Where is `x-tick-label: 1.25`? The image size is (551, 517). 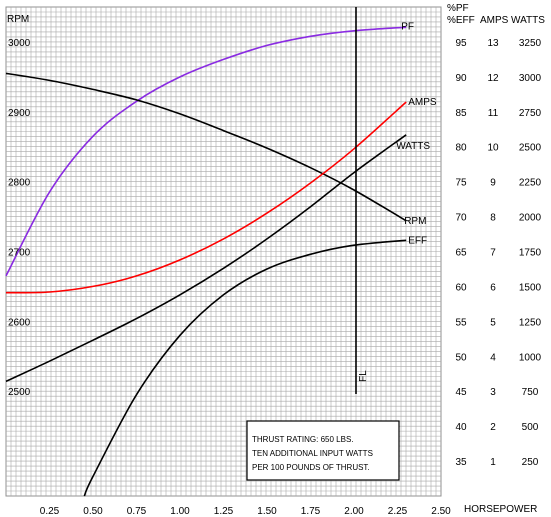 x-tick-label: 1.25 is located at coordinates (224, 511).